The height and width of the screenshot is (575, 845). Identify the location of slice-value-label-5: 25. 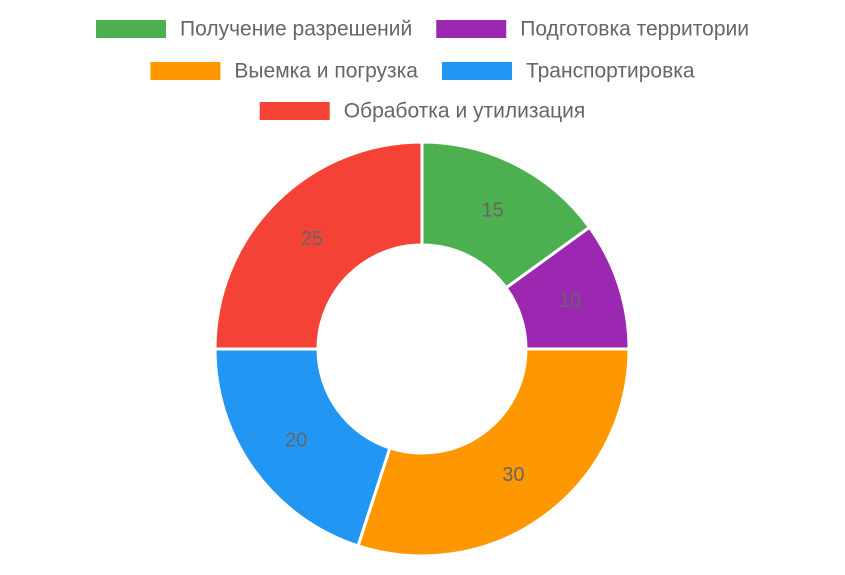
(312, 239).